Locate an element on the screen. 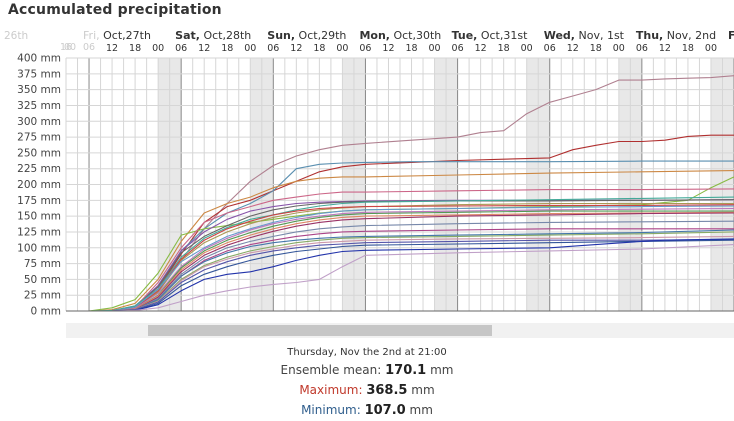 The height and width of the screenshot is (421, 734). day-label: Sat, Oct,28th is located at coordinates (213, 35).